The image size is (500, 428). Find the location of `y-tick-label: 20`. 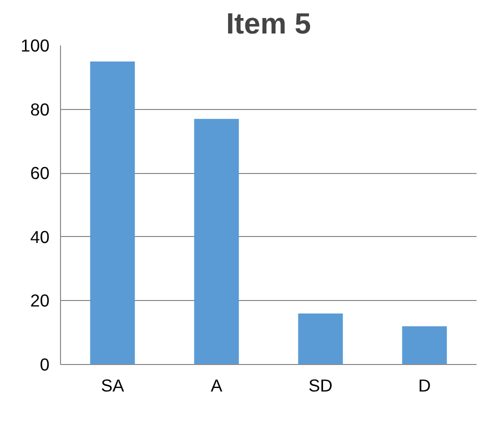

y-tick-label: 20 is located at coordinates (40, 300).